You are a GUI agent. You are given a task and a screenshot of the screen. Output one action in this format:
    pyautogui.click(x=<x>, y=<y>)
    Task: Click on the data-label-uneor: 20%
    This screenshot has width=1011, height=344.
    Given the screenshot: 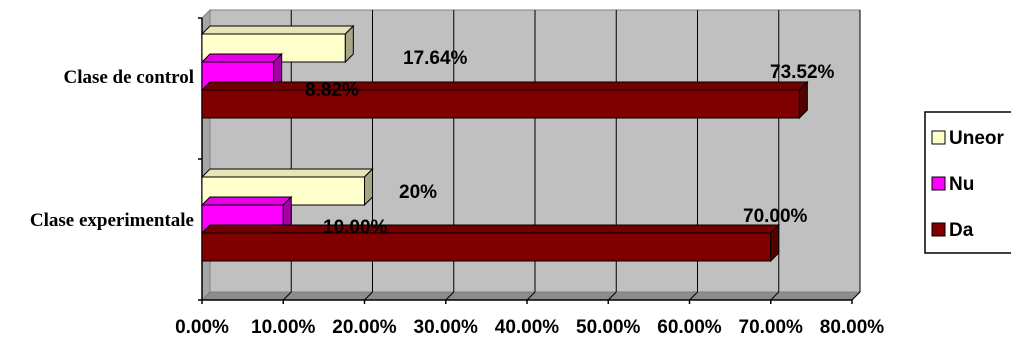 What is the action you would take?
    pyautogui.click(x=418, y=192)
    